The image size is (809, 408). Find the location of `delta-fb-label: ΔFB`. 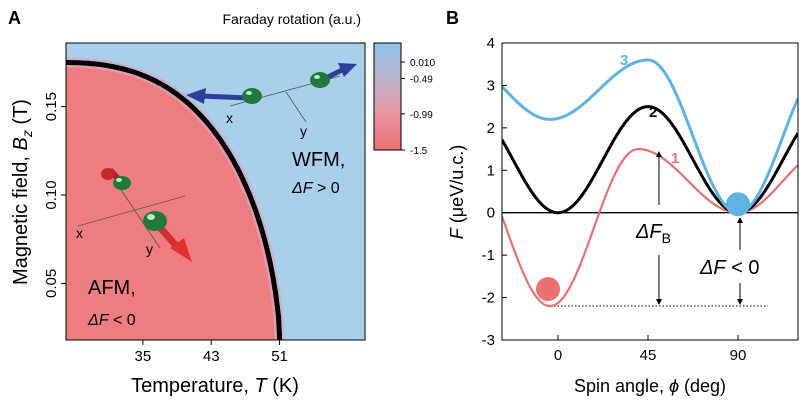

delta-fb-label: ΔFB is located at coordinates (653, 233).